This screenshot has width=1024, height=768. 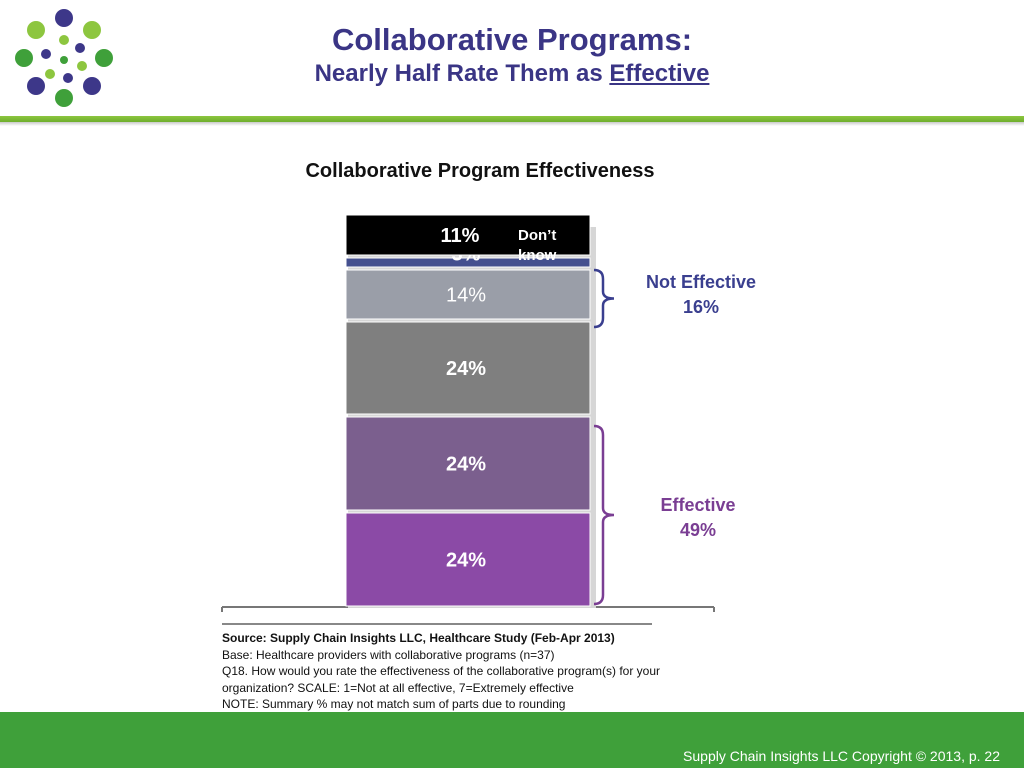 What do you see at coordinates (701, 282) in the screenshot?
I see `not-effective-label: Not Effective` at bounding box center [701, 282].